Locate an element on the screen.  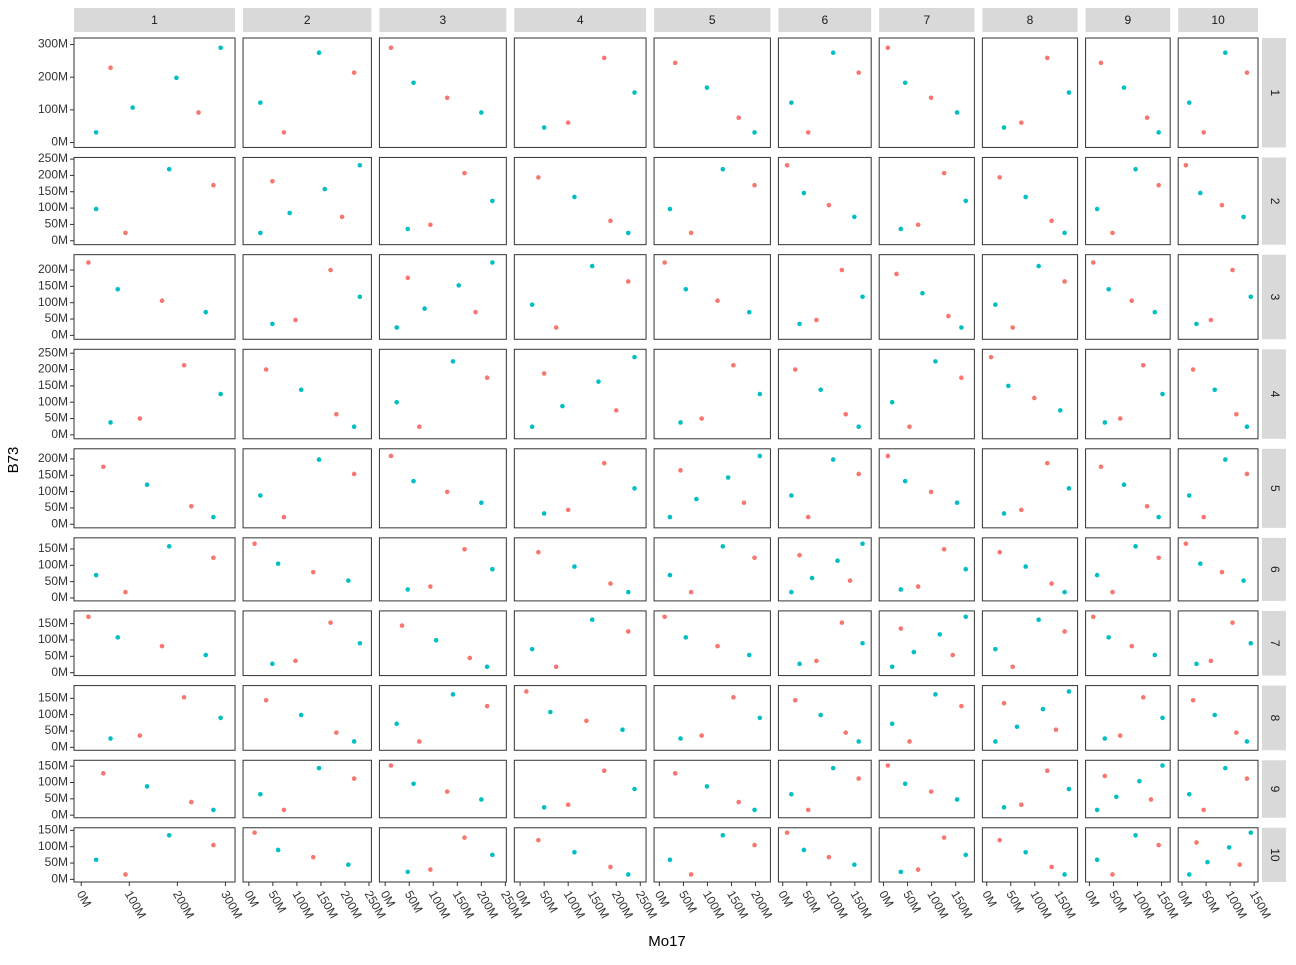
y-tick-label: 50M is located at coordinates (56, 730).